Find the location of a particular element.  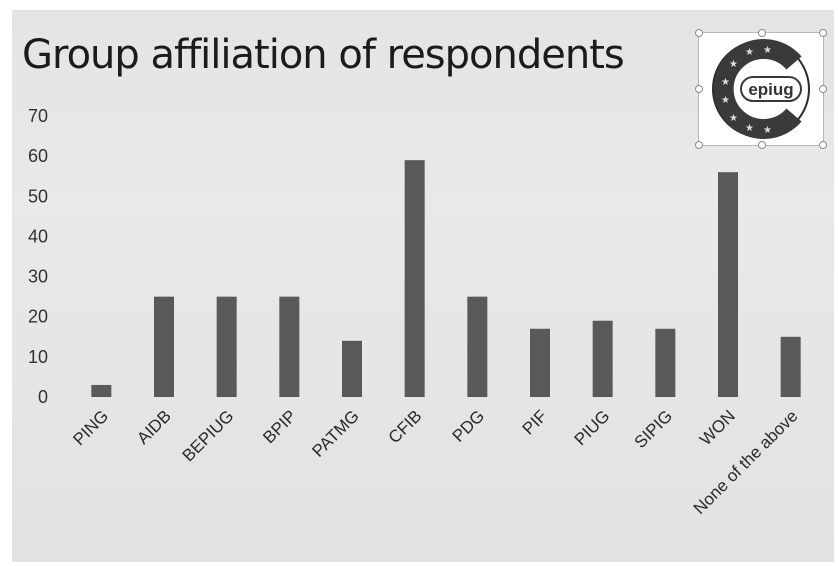

y-tick-label: 70 is located at coordinates (38, 116).